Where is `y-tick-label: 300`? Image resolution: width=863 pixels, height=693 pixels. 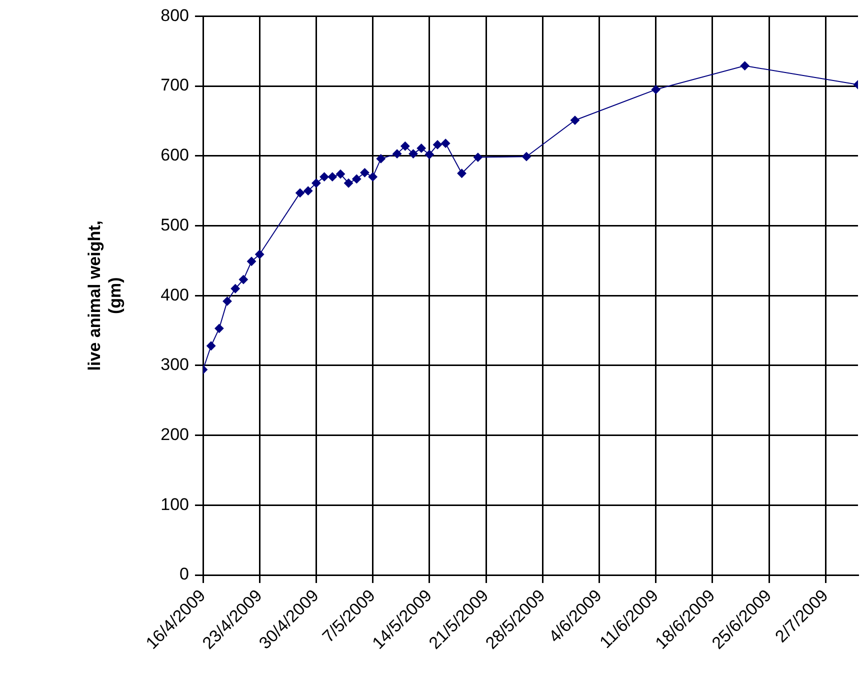
y-tick-label: 300 is located at coordinates (174, 364).